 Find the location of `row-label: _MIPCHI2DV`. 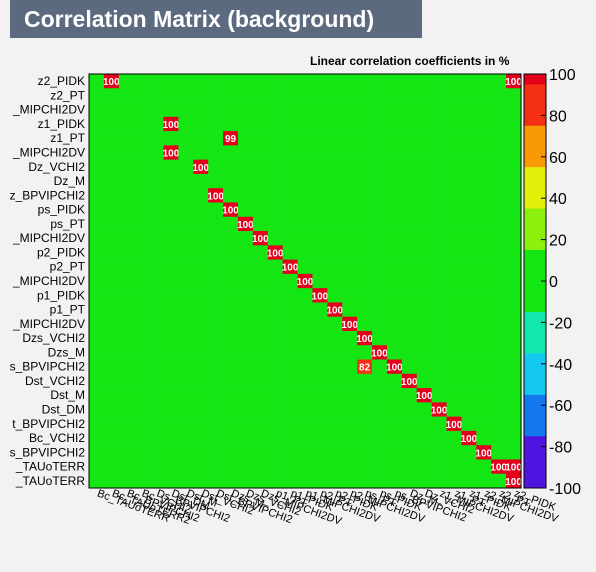

row-label: _MIPCHI2DV is located at coordinates (48, 110).